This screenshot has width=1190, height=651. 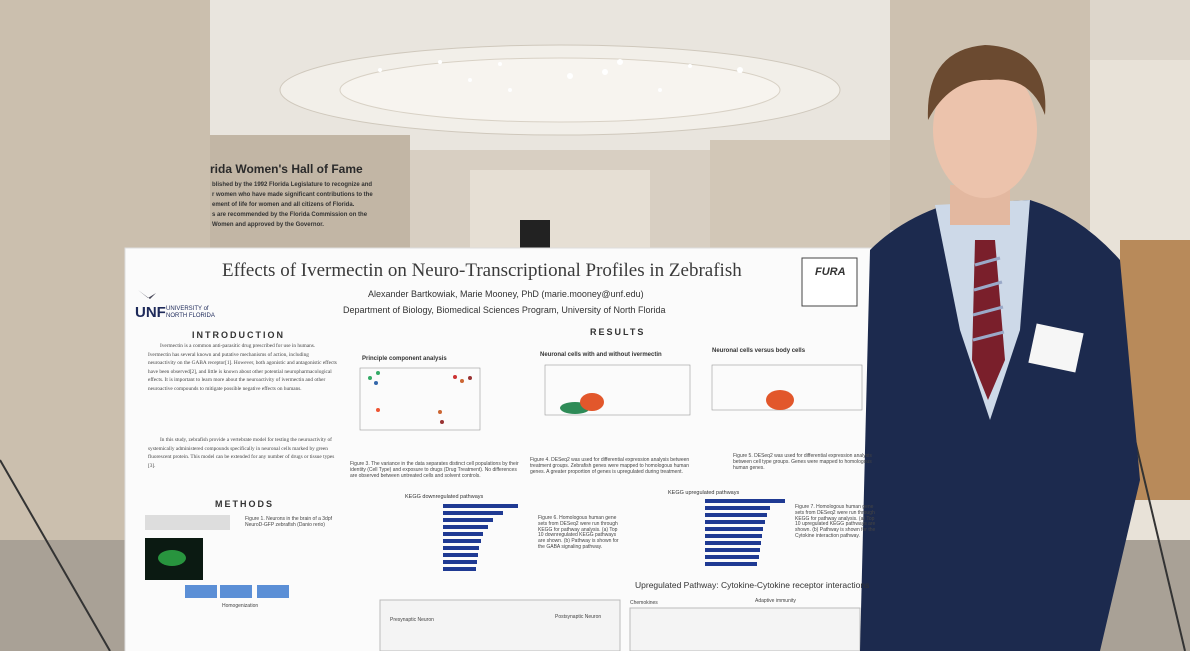 I want to click on sign-wall, so click(x=310, y=192).